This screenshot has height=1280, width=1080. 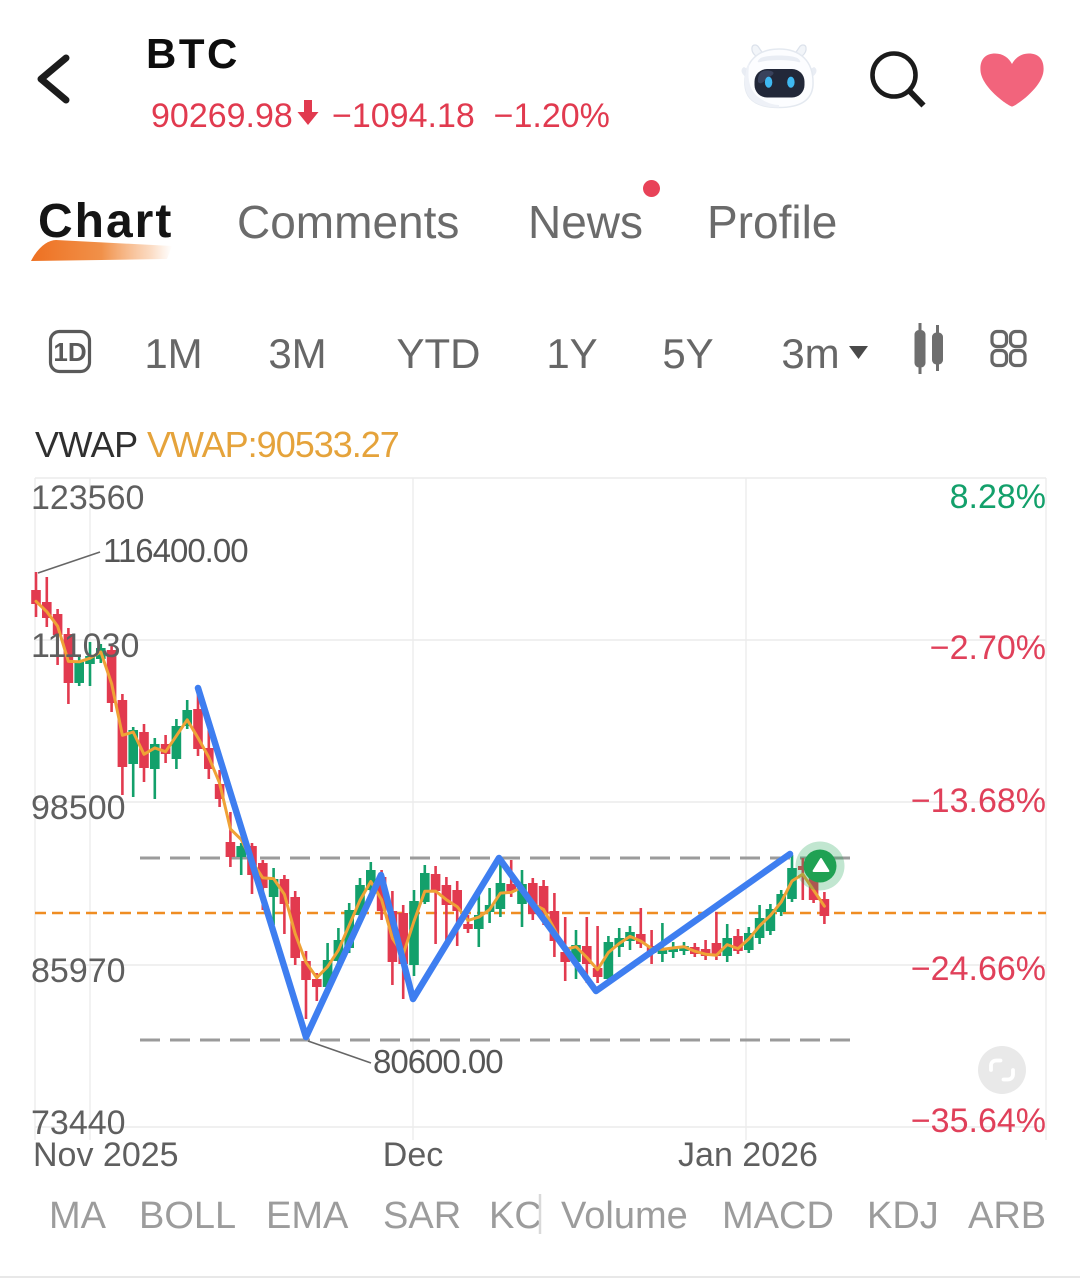 What do you see at coordinates (413, 1155) in the screenshot?
I see `svg-text: Dec` at bounding box center [413, 1155].